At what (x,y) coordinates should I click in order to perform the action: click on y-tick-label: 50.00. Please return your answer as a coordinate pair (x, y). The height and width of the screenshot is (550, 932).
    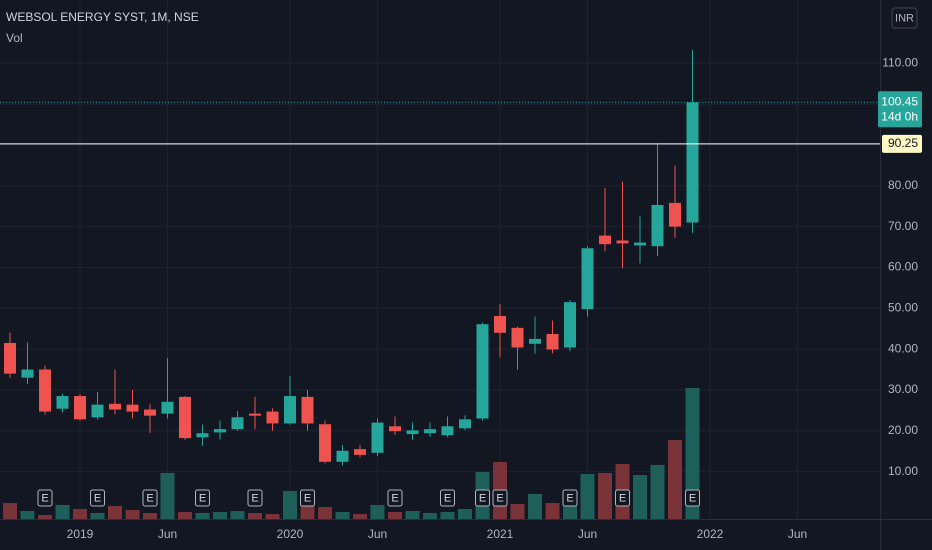
    Looking at the image, I should click on (903, 307).